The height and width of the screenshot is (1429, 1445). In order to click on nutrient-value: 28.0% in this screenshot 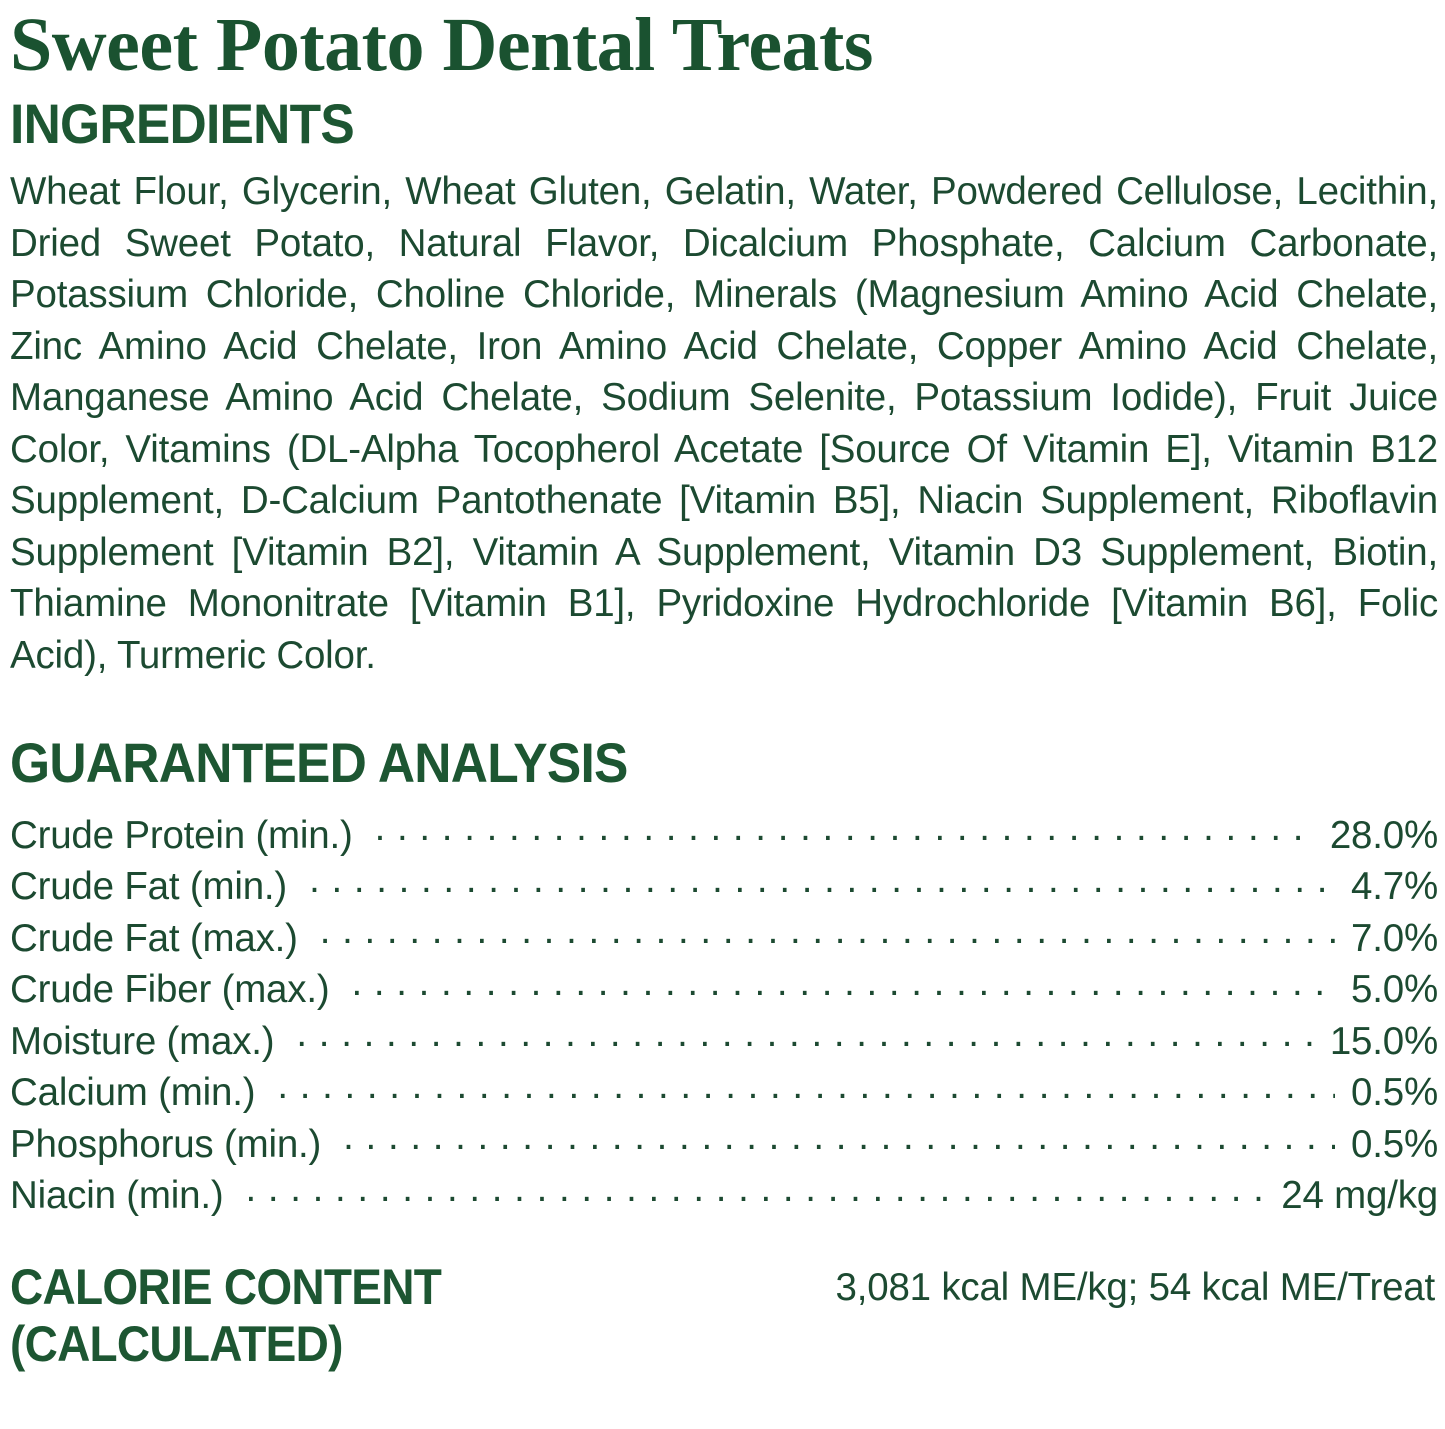, I will do `click(1383, 835)`.